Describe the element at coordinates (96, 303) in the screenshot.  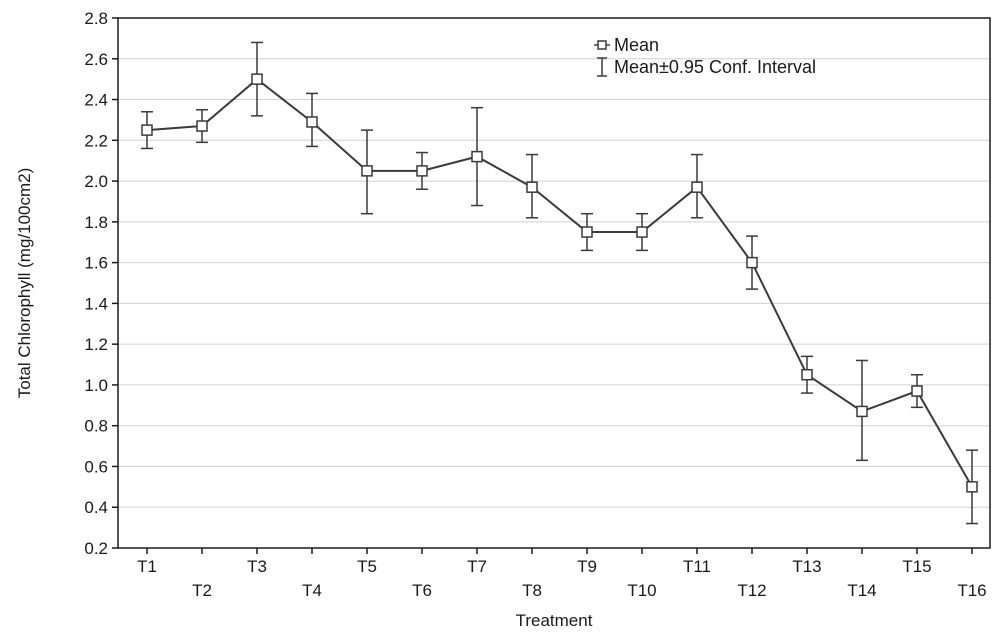
I see `y-tick-label: 1.4` at that location.